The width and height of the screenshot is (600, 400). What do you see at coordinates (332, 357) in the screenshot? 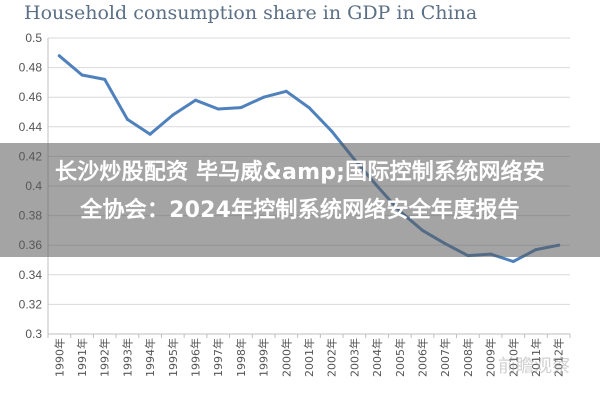
I see `x-tick-label: 2002年` at bounding box center [332, 357].